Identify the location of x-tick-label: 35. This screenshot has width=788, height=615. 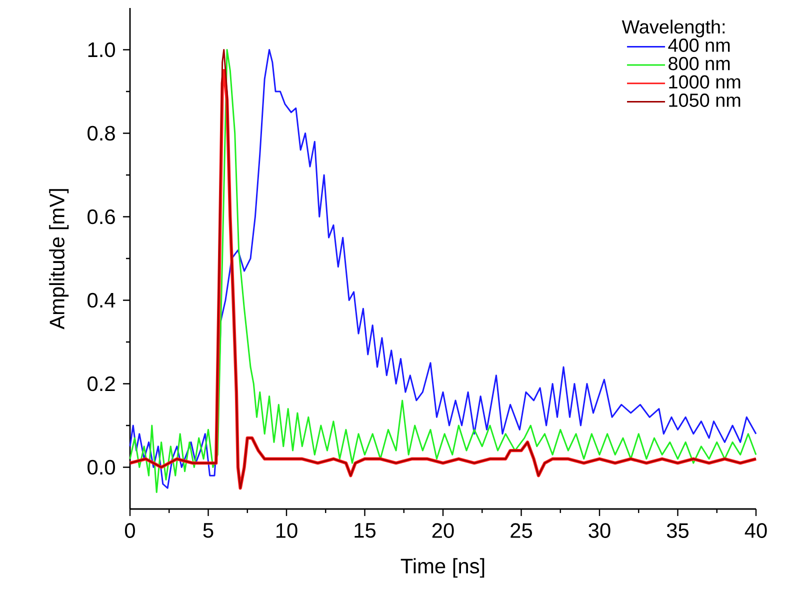
(677, 530).